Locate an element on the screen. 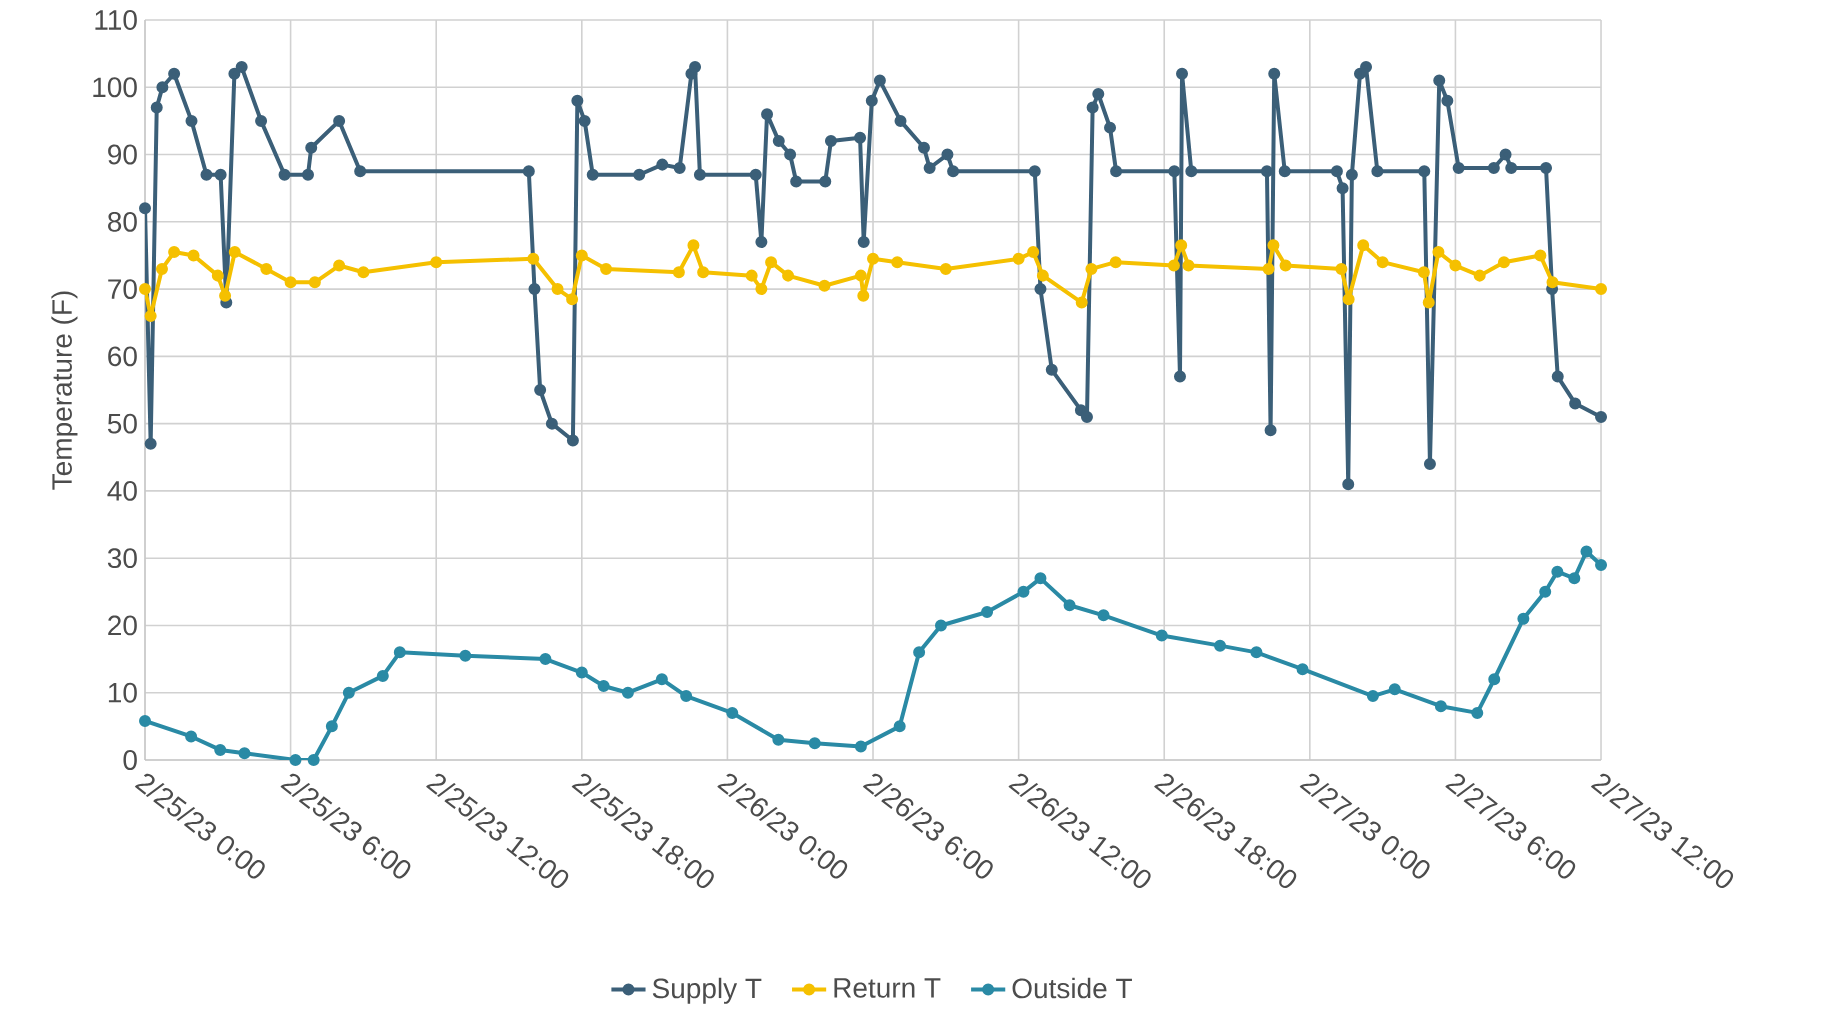  y-tick-label: 100 is located at coordinates (115, 87).